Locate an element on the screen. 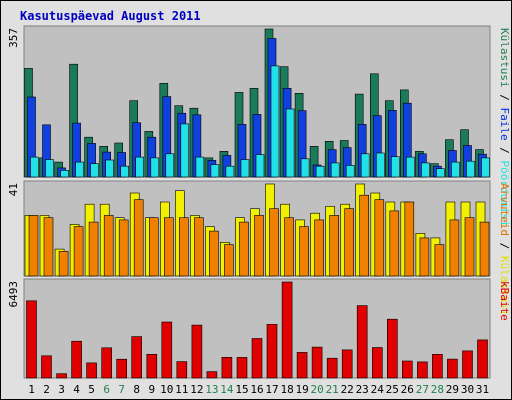 The image size is (512, 400). x-tick-label-22: 22 is located at coordinates (347, 389).